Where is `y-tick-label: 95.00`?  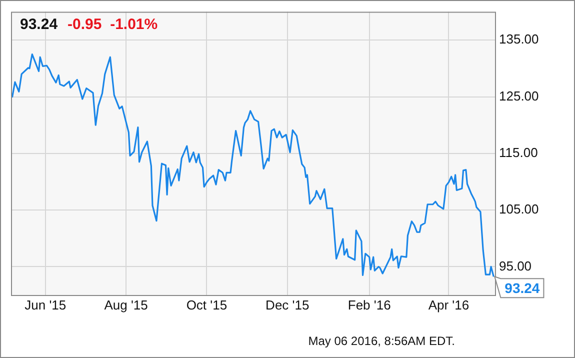
y-tick-label: 95.00 is located at coordinates (515, 266).